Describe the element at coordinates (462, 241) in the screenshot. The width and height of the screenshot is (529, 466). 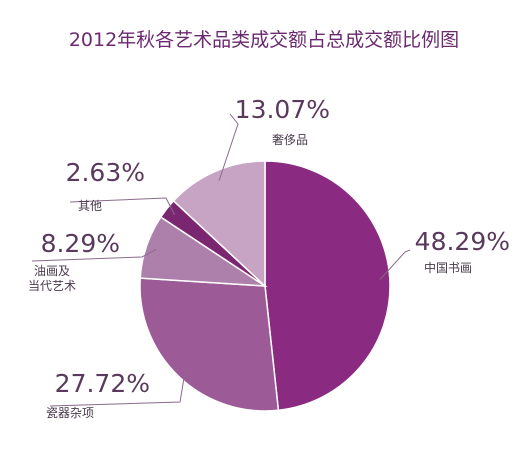
I see `slice-percent-label: 48.29%` at that location.